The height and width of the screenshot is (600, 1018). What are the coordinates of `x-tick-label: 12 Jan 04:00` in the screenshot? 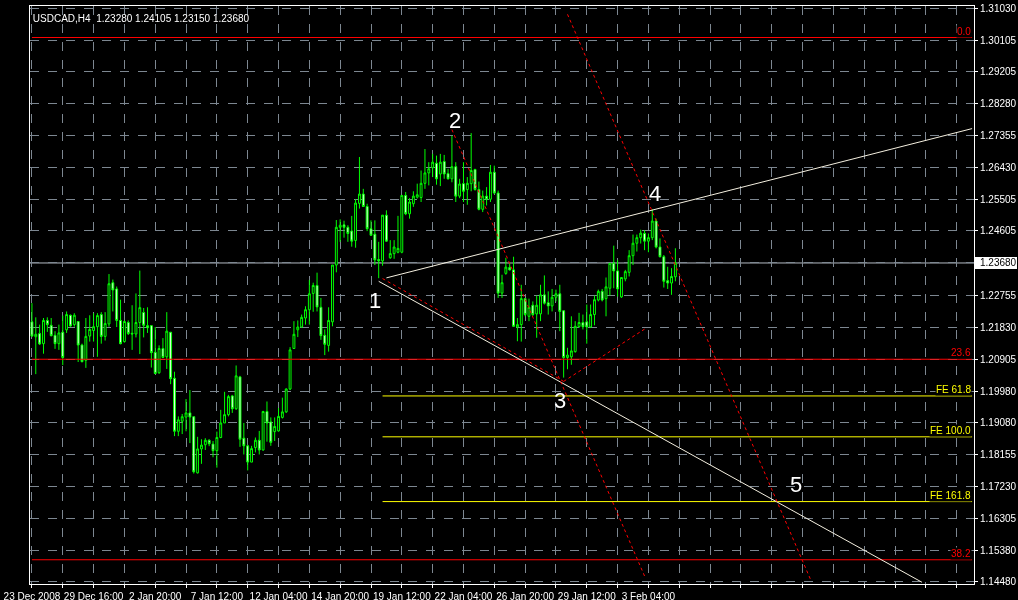 It's located at (278, 595).